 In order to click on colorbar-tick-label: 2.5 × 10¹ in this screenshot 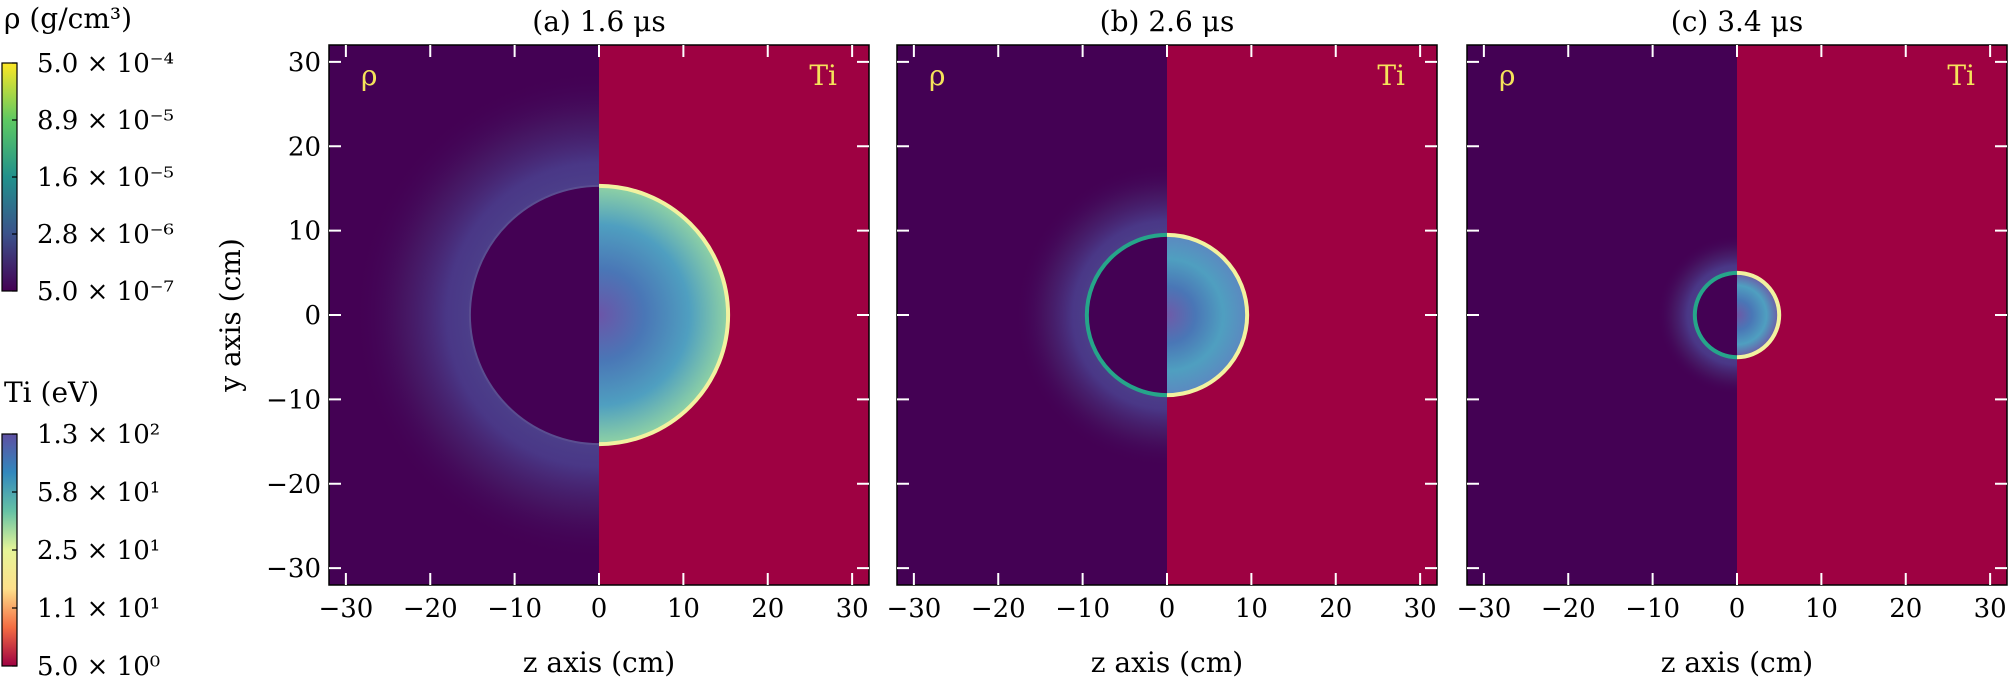, I will do `click(98, 551)`.